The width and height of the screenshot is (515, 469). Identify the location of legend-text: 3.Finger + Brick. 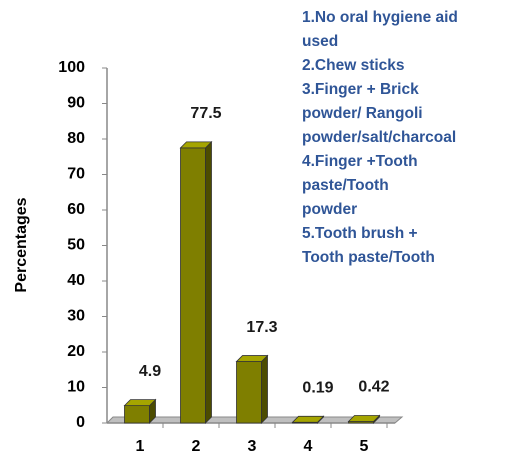
(360, 89).